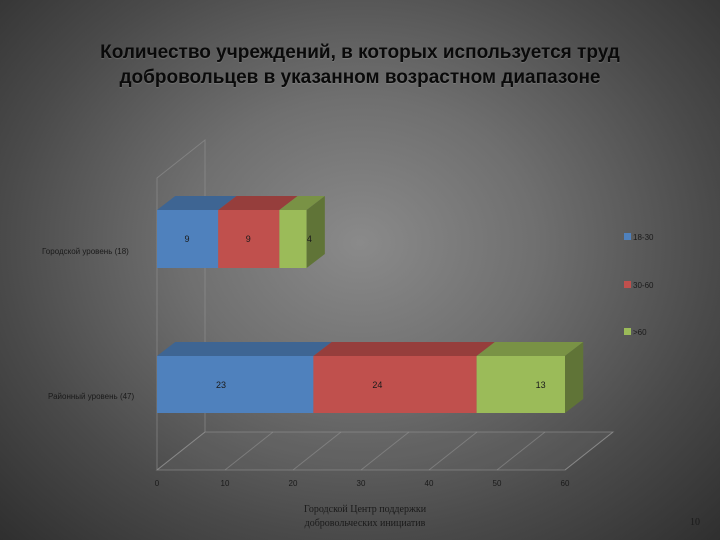 The image size is (720, 540). What do you see at coordinates (225, 483) in the screenshot?
I see `x-tick-label: 10` at bounding box center [225, 483].